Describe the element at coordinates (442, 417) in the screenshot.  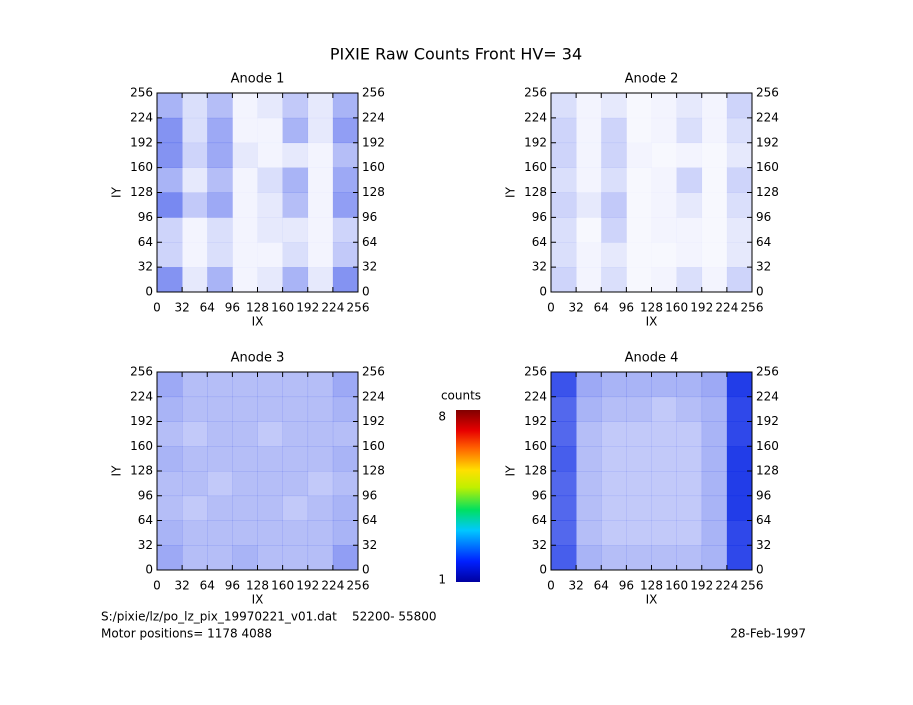
I see `colorbar-max: 8` at that location.